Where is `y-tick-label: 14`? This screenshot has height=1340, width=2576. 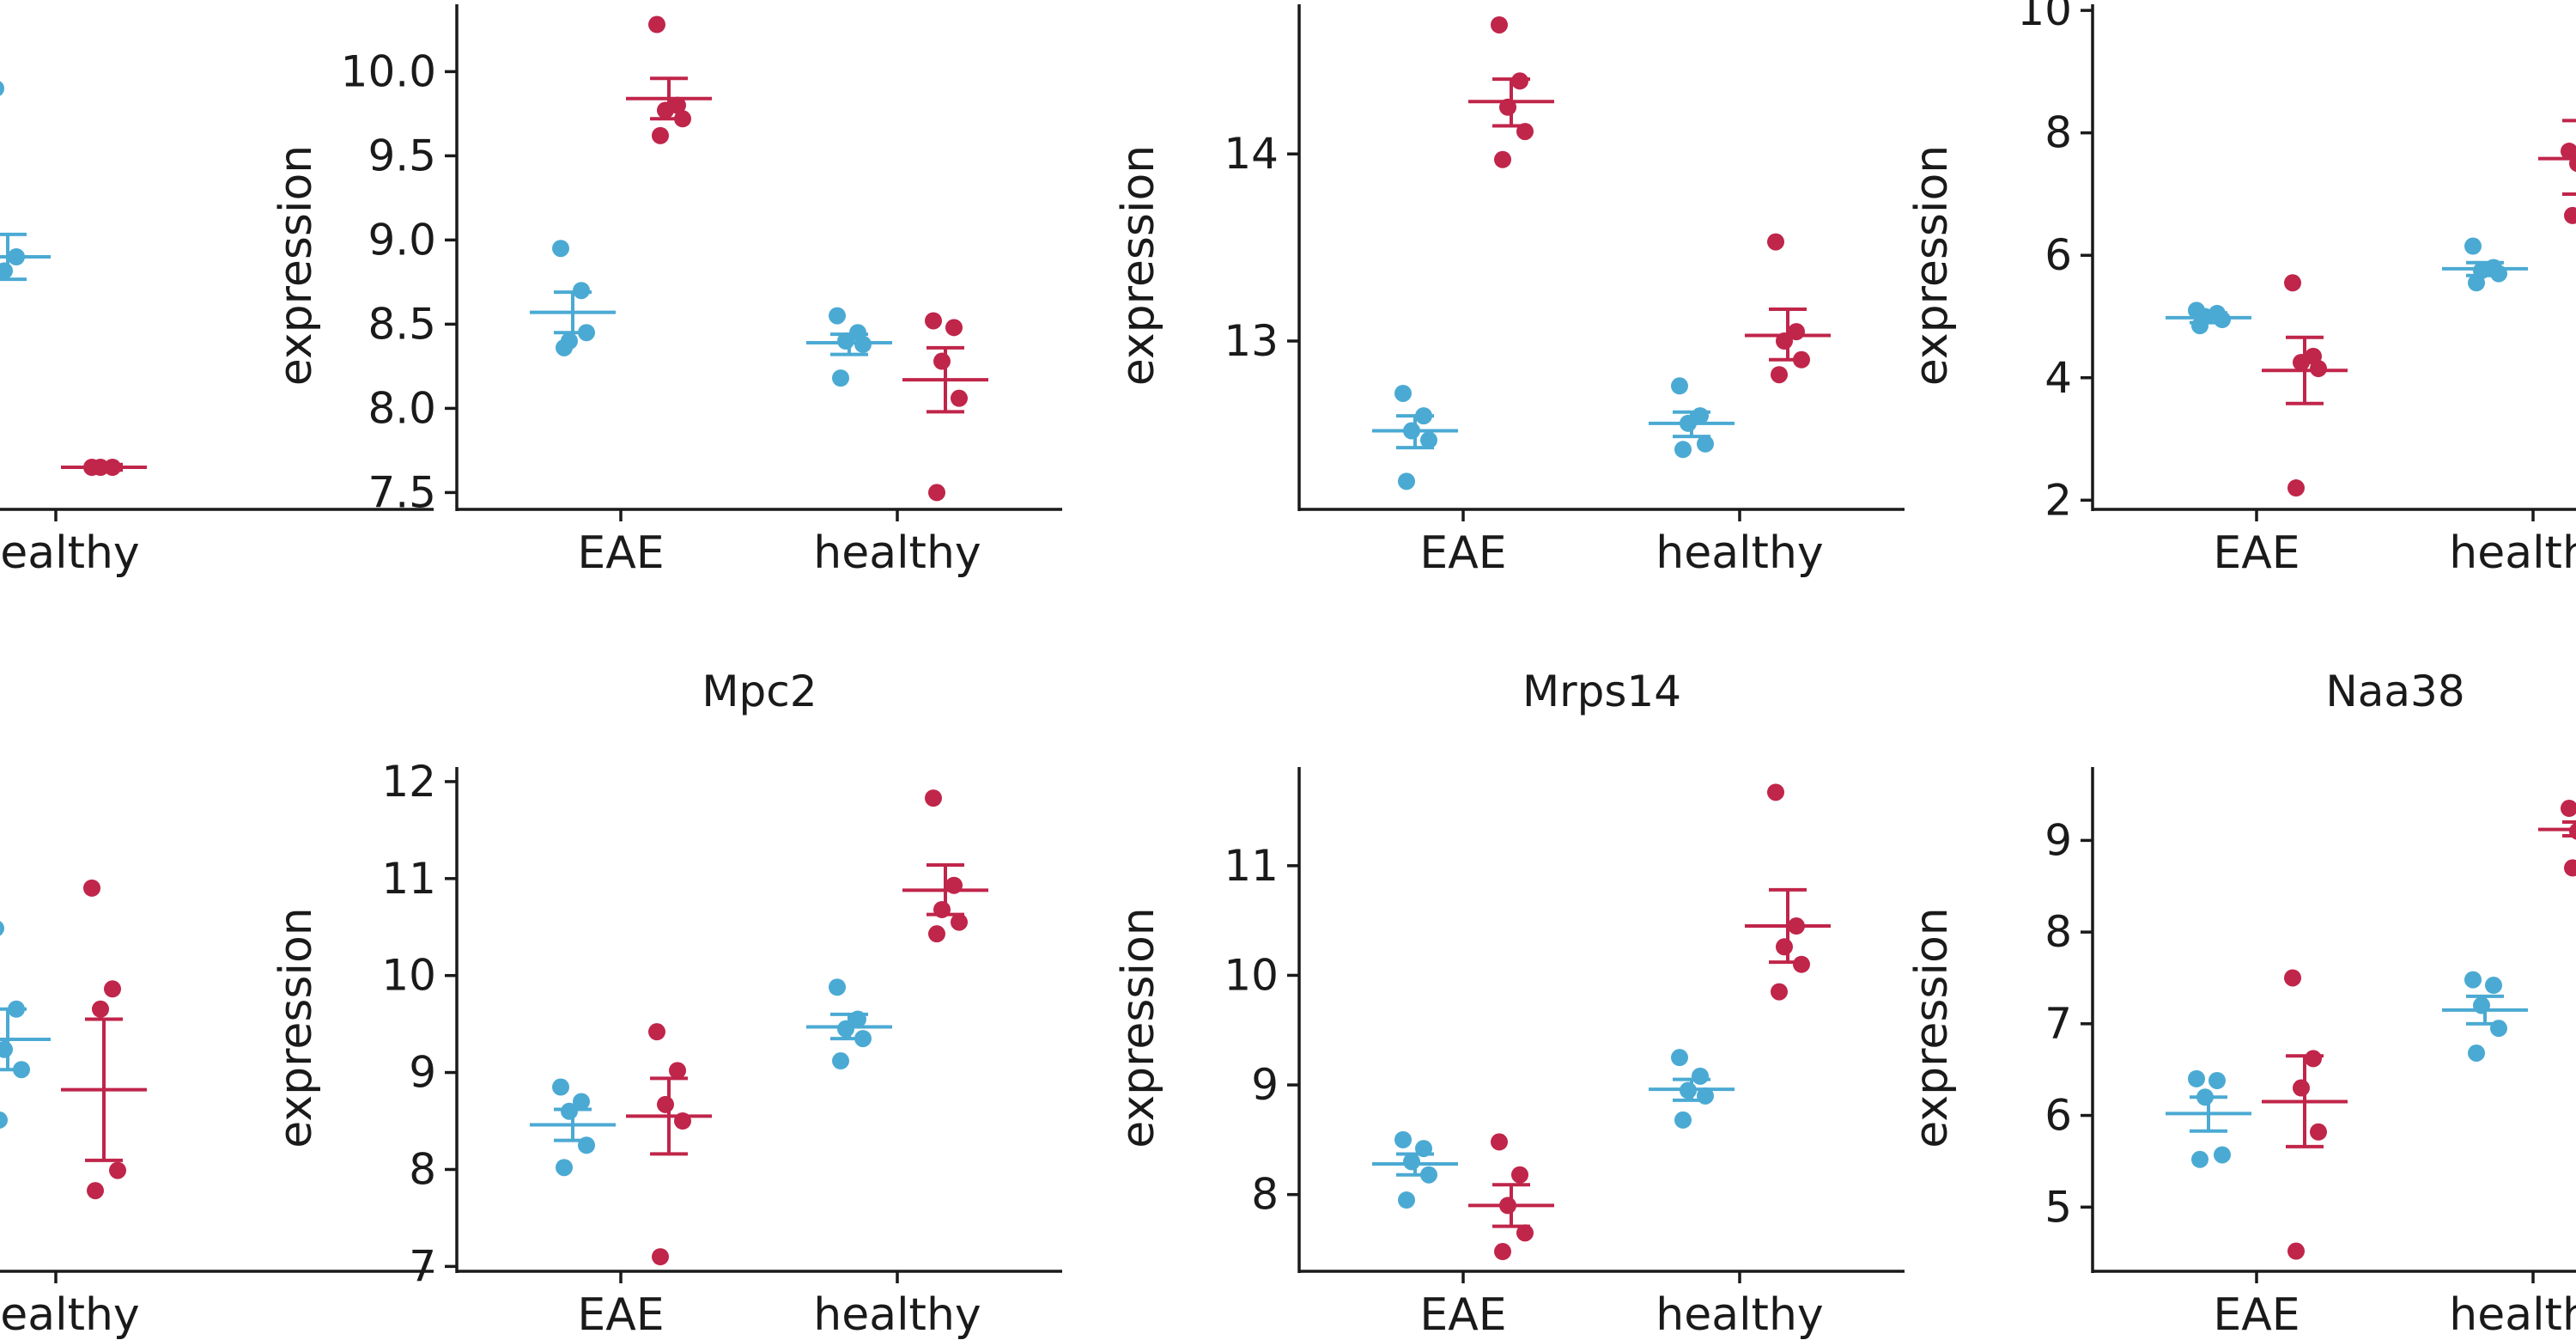
y-tick-label: 14 is located at coordinates (1251, 154).